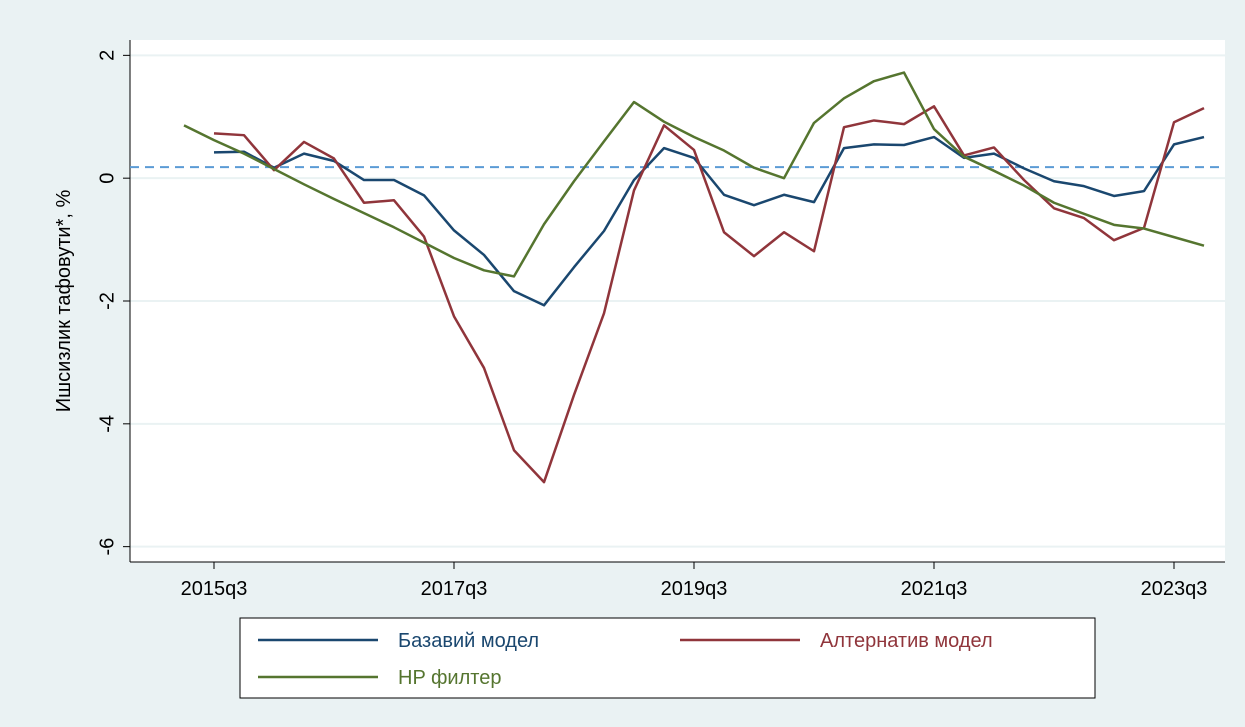 The width and height of the screenshot is (1245, 727). Describe the element at coordinates (64, 301) in the screenshot. I see `y-axis-label: Ишсизлик тафовути*, %` at that location.